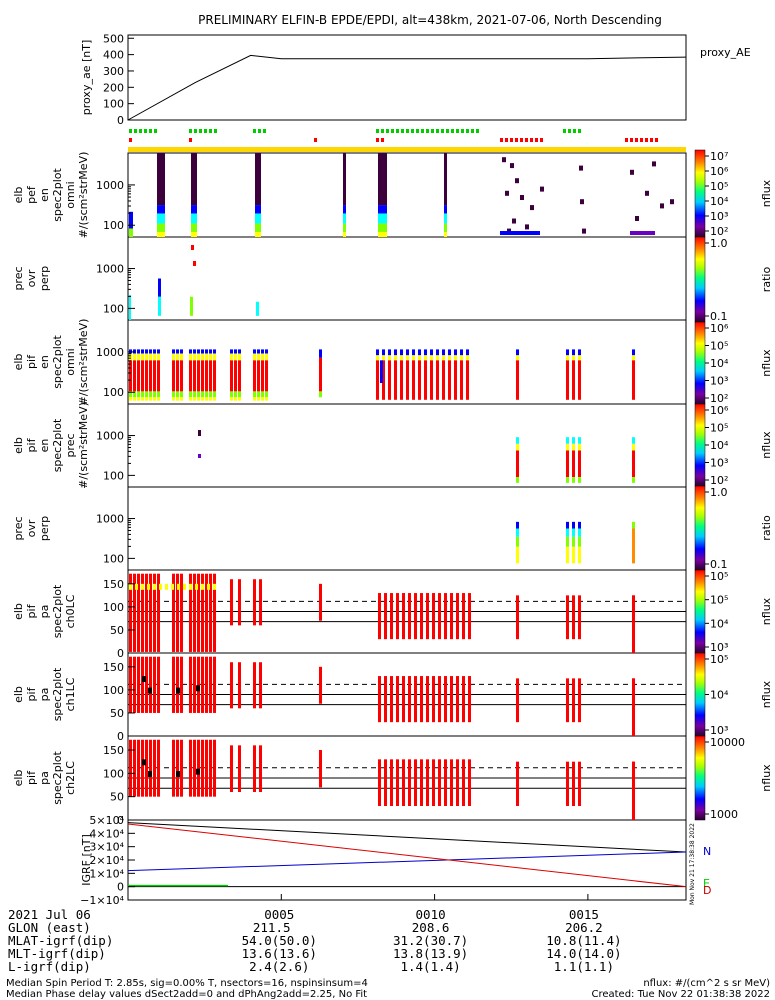 This screenshot has width=775, height=1000. Describe the element at coordinates (18, 278) in the screenshot. I see `ylabel-word: prec` at that location.